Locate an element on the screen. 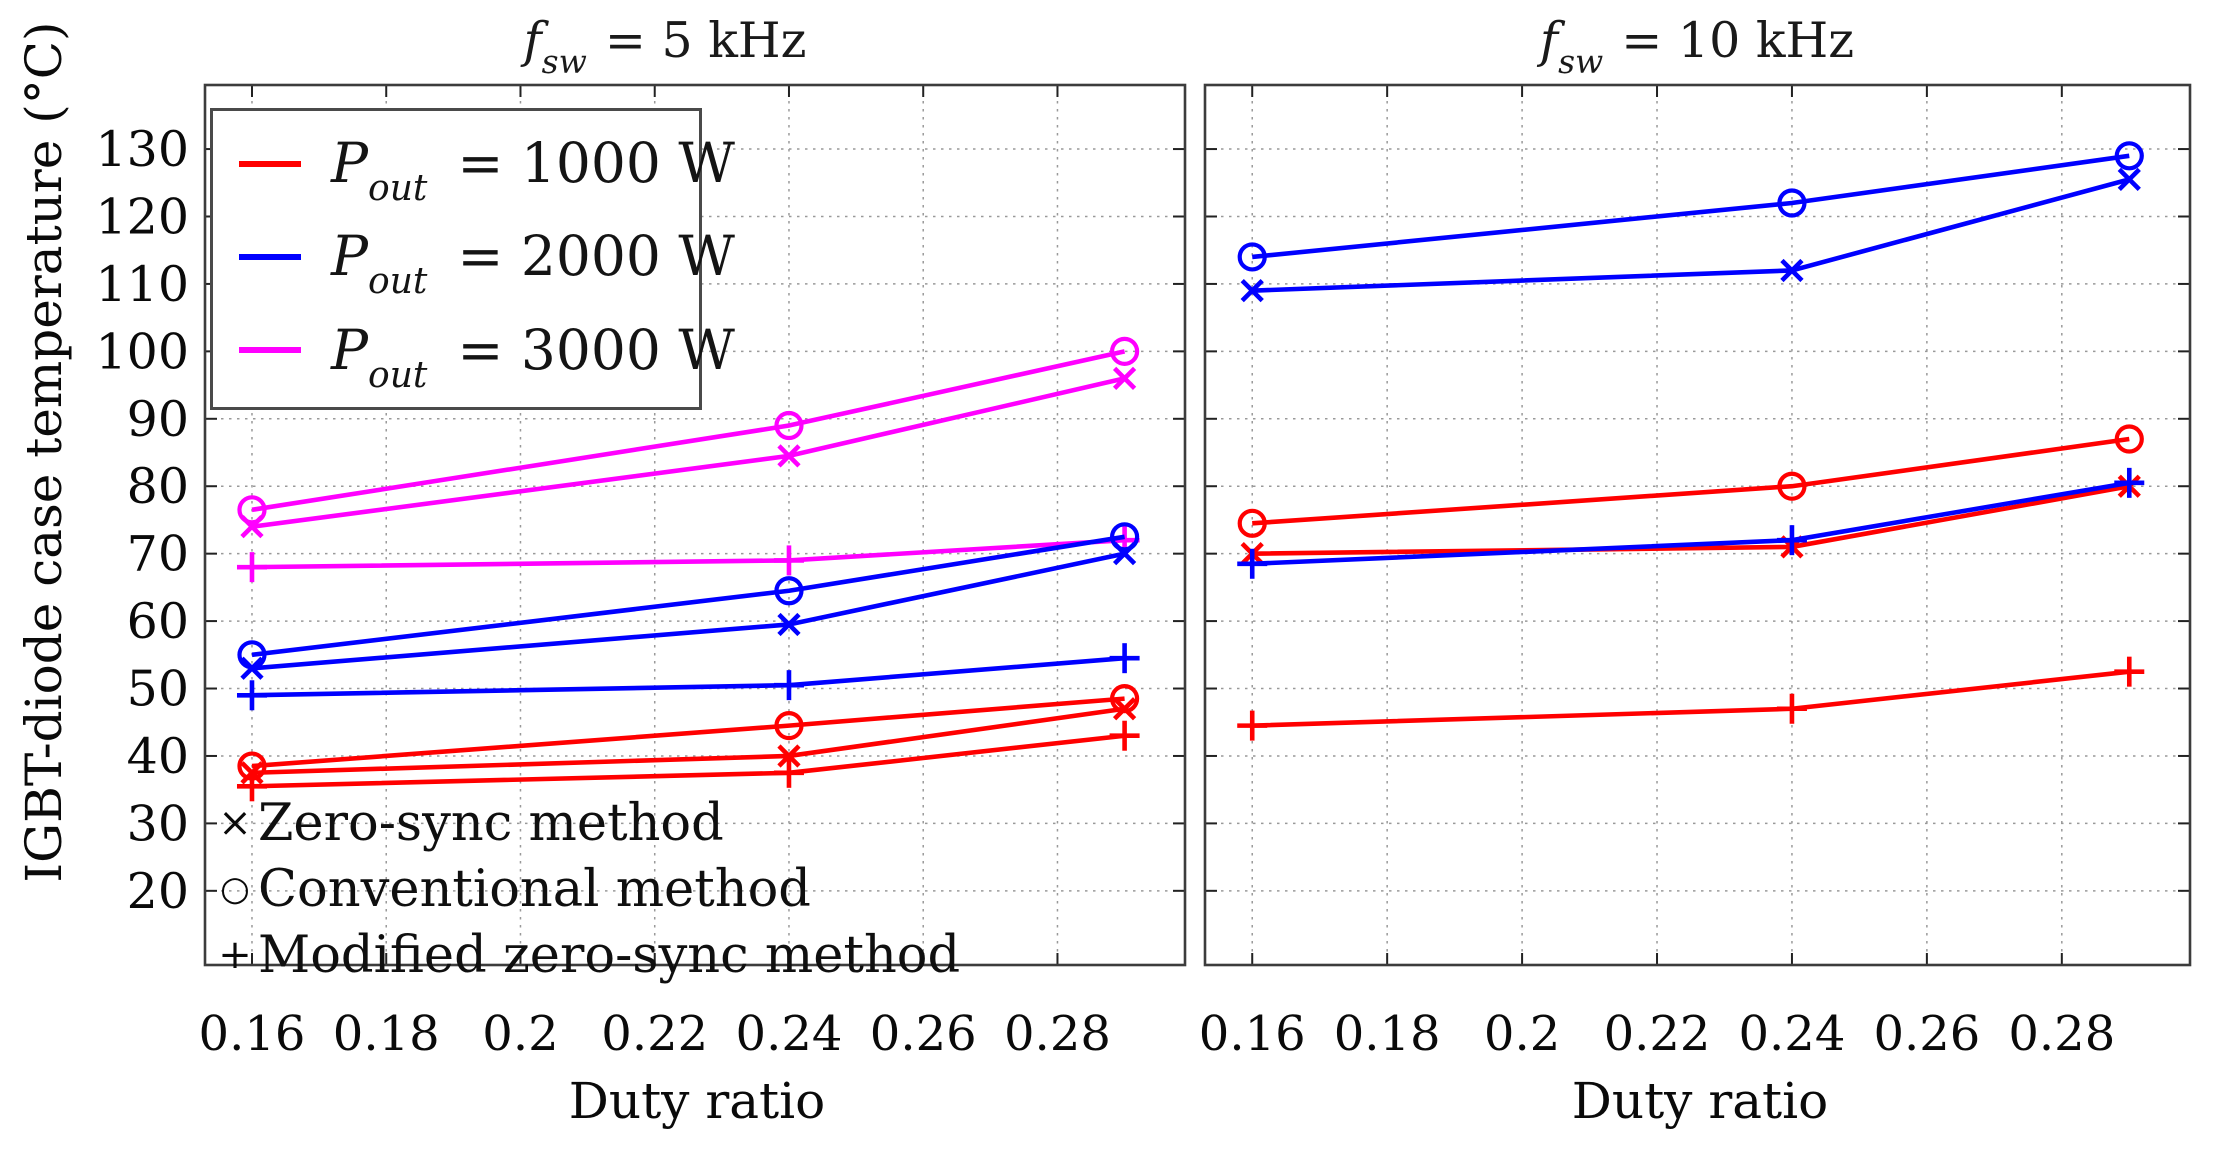 This screenshot has height=1157, width=2222. legend-p-value: = 2000 W is located at coordinates (596, 256).